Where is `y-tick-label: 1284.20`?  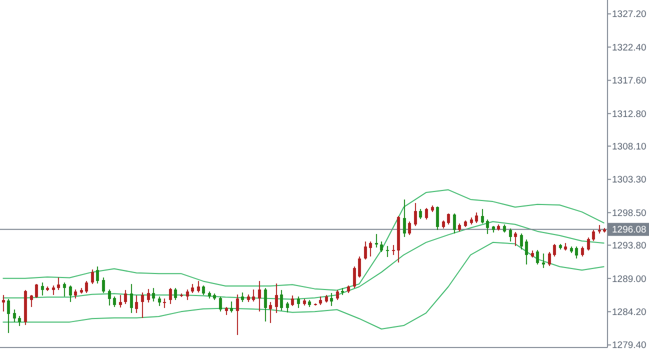 y-tick-label: 1284.20 is located at coordinates (629, 312).